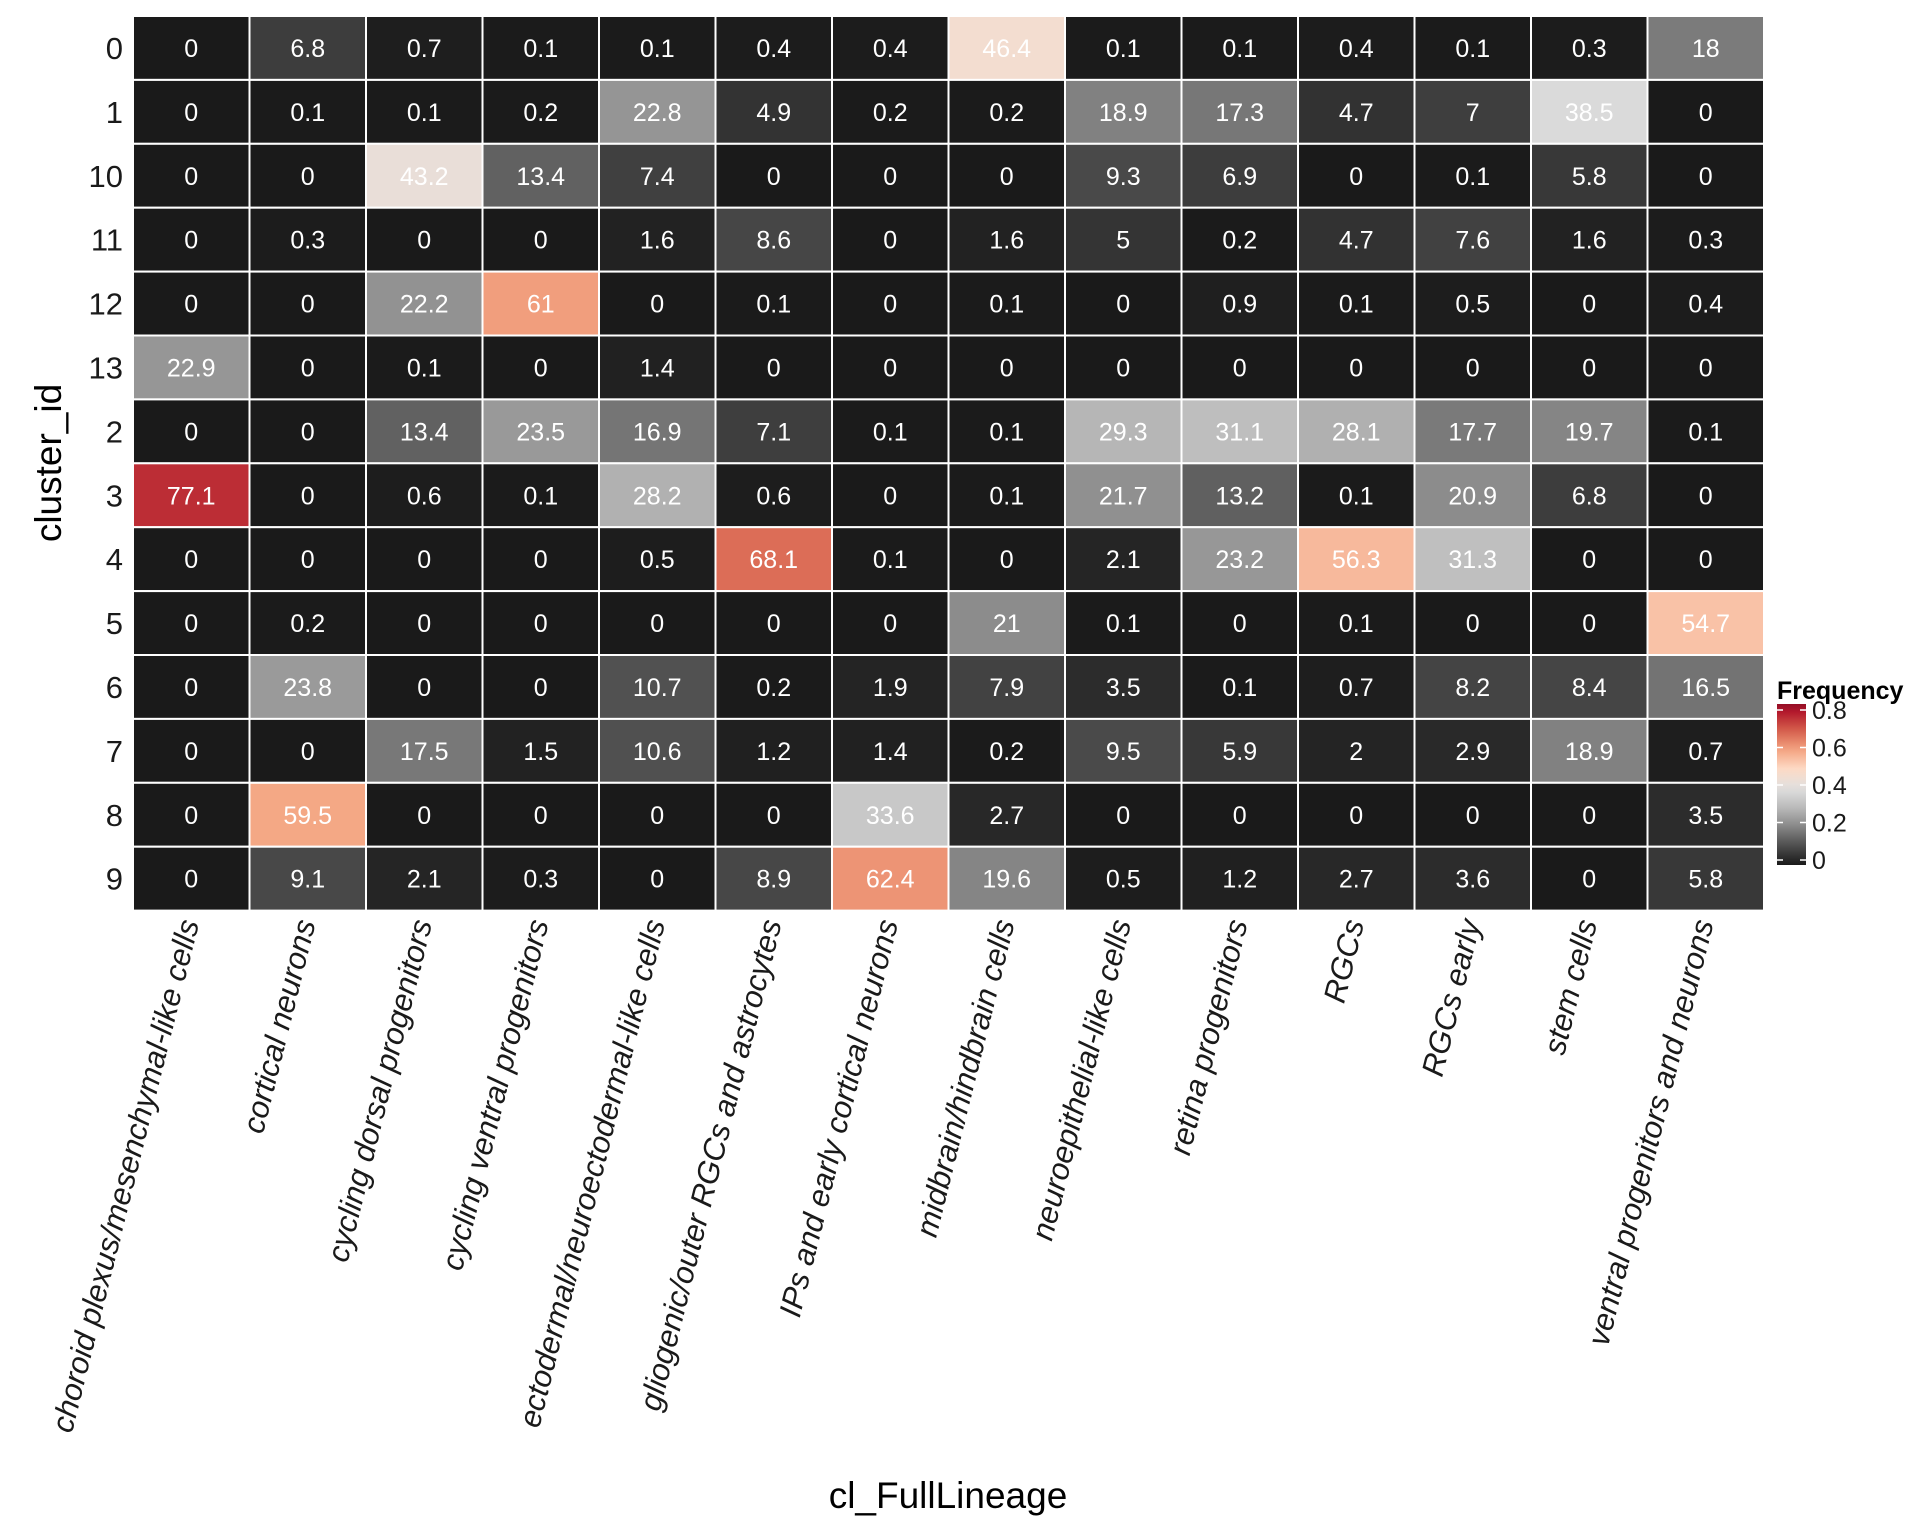 The width and height of the screenshot is (1920, 1536). I want to click on cell-value-label: 5.9, so click(1239, 752).